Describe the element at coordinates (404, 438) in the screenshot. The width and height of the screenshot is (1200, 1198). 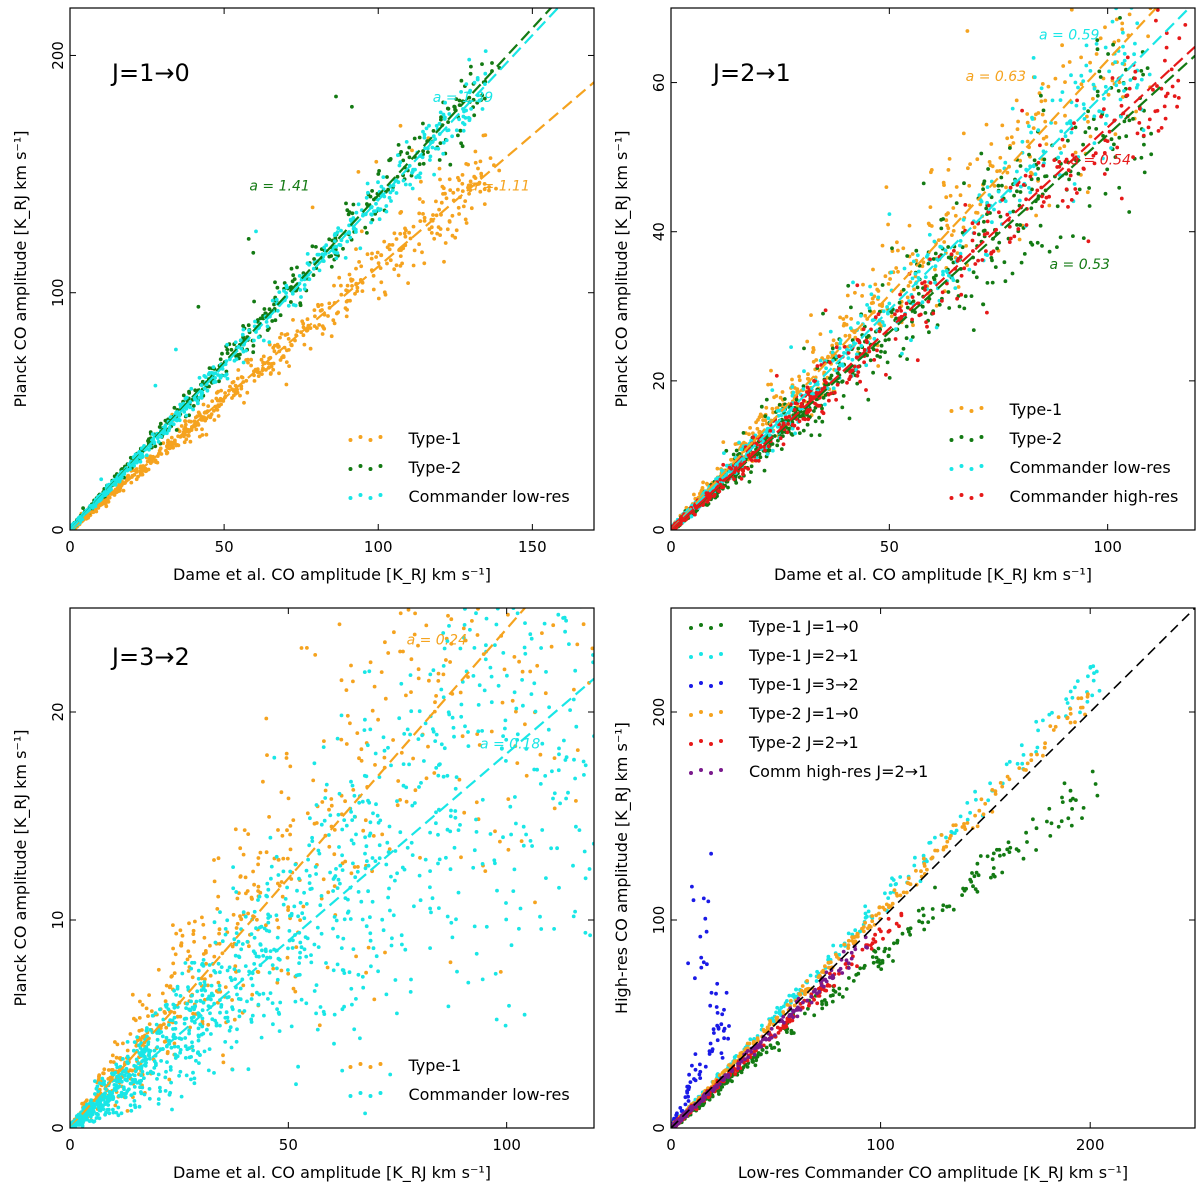
I see `legend-item: Type-1` at that location.